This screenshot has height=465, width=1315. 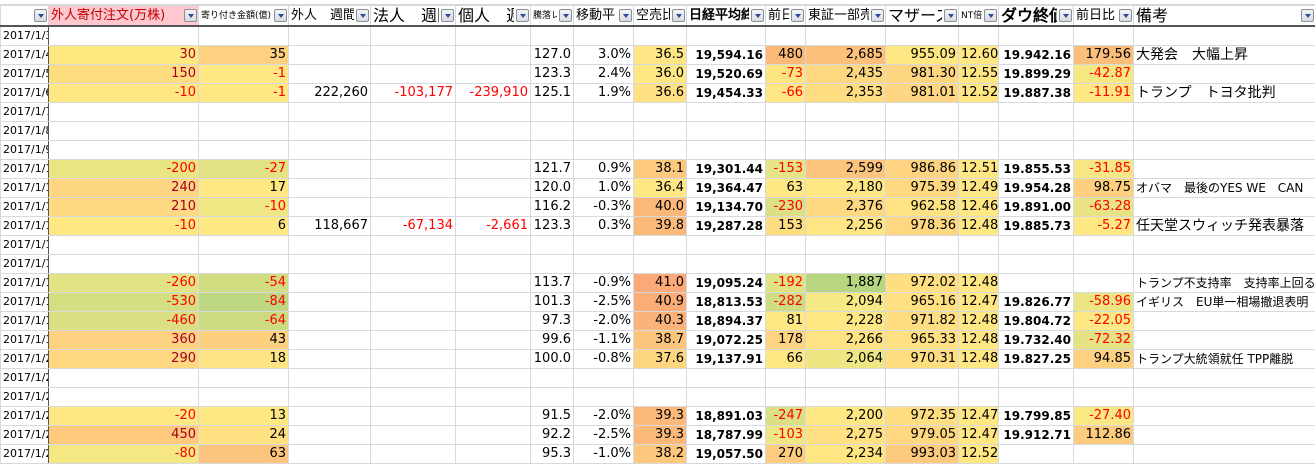 I want to click on data-cell: 36.6, so click(x=660, y=93).